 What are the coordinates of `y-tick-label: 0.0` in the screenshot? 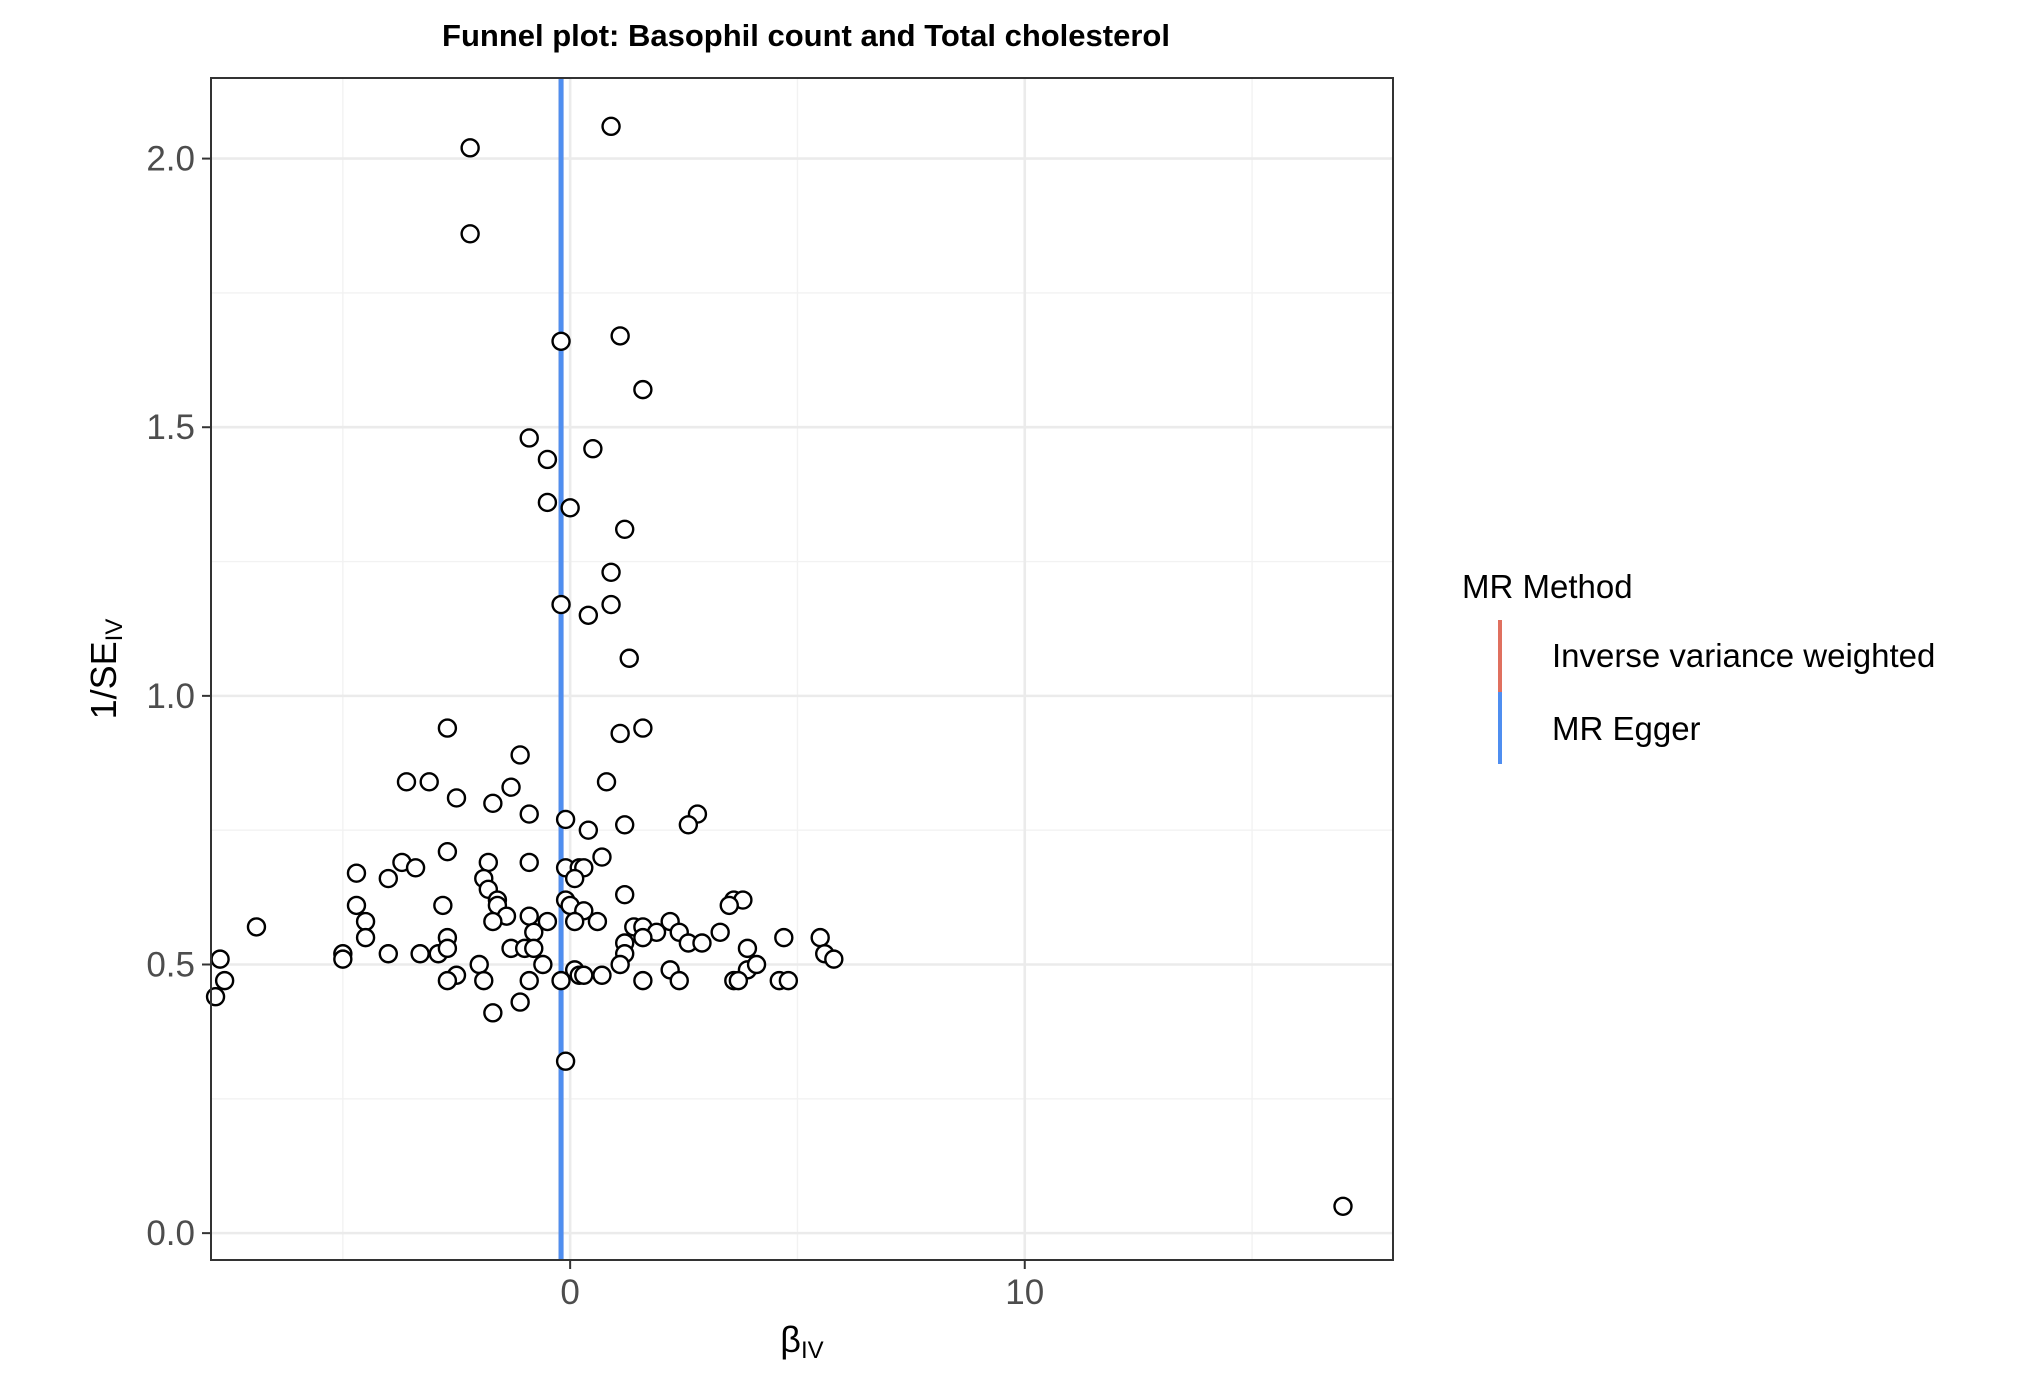 It's located at (170, 1233).